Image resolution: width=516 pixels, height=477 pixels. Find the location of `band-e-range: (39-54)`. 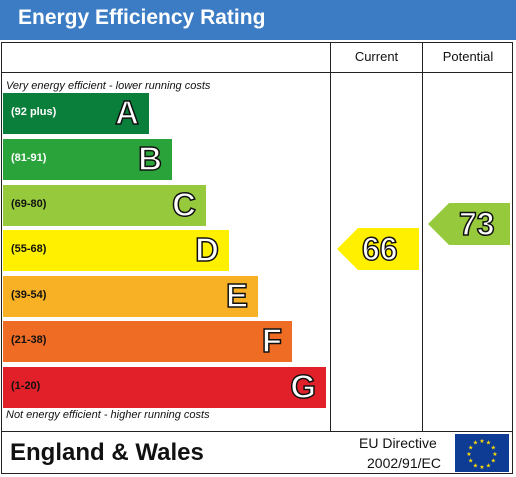

band-e-range: (39-54) is located at coordinates (29, 295).